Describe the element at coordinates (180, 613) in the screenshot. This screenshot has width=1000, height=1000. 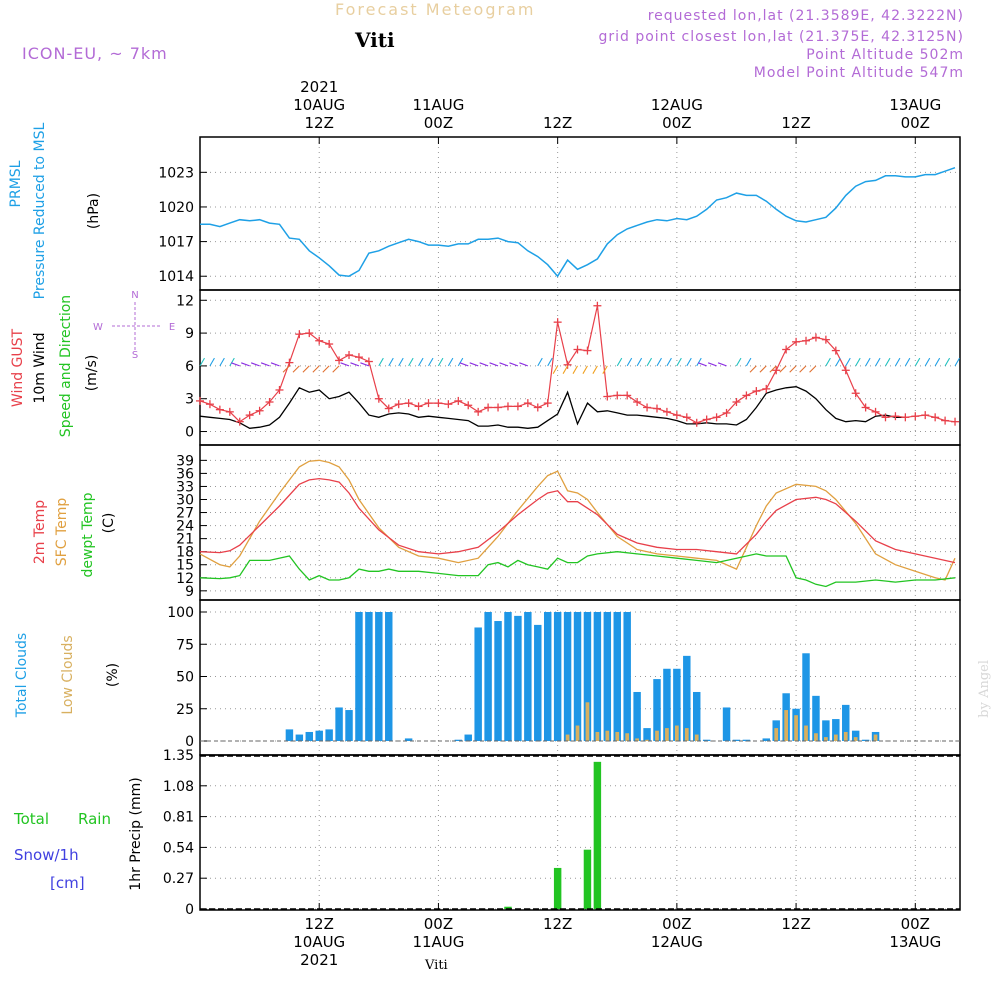
I see `y-tick-label: 100` at that location.